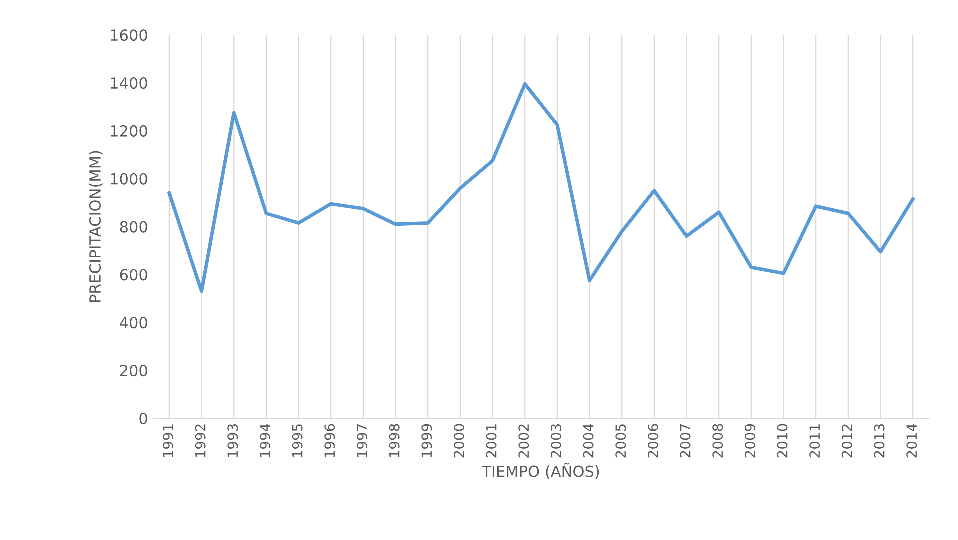 Image resolution: width=958 pixels, height=540 pixels. I want to click on x-tick-label: 1997, so click(362, 441).